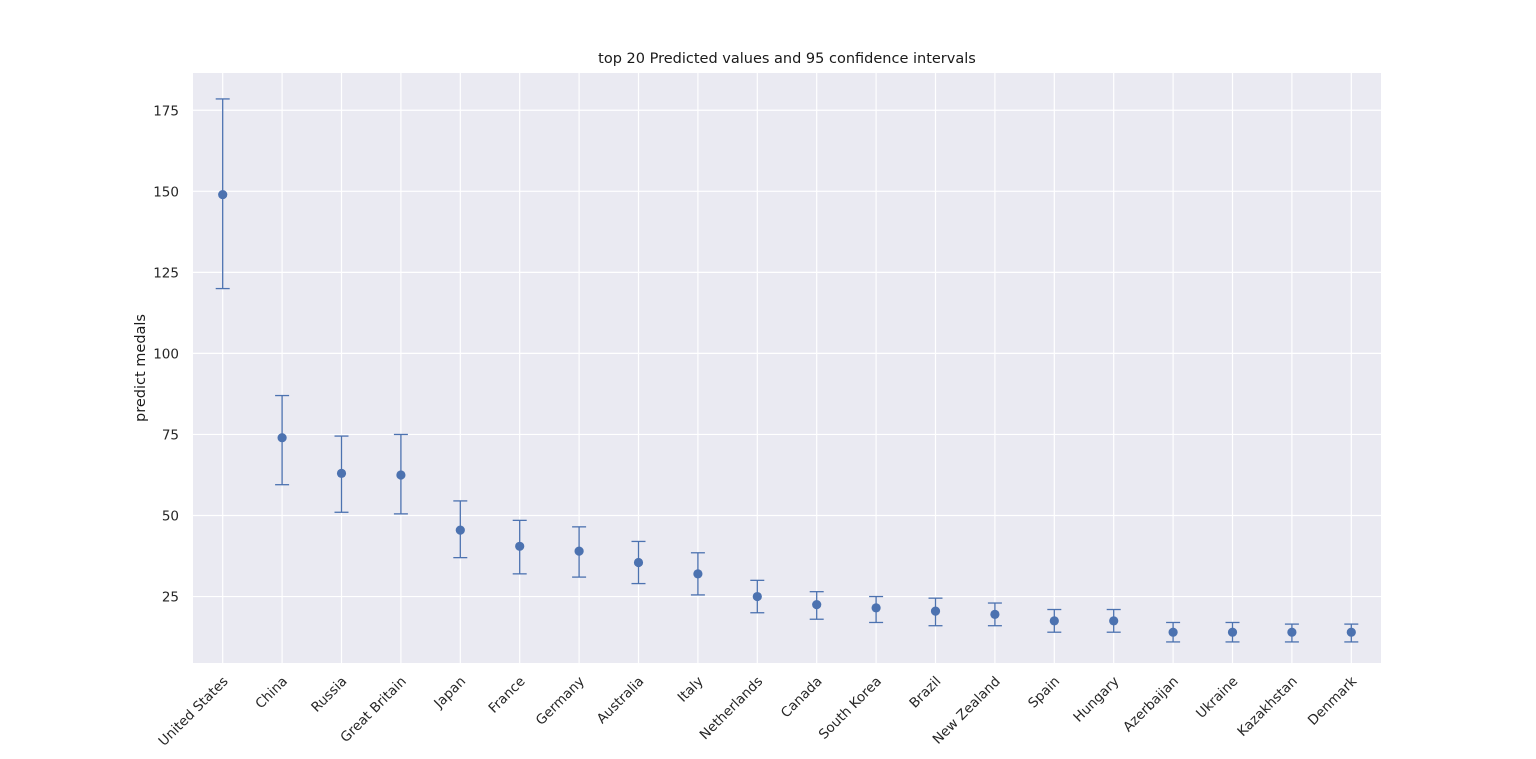  What do you see at coordinates (732, 709) in the screenshot?
I see `x-tick-label: Netherlands` at bounding box center [732, 709].